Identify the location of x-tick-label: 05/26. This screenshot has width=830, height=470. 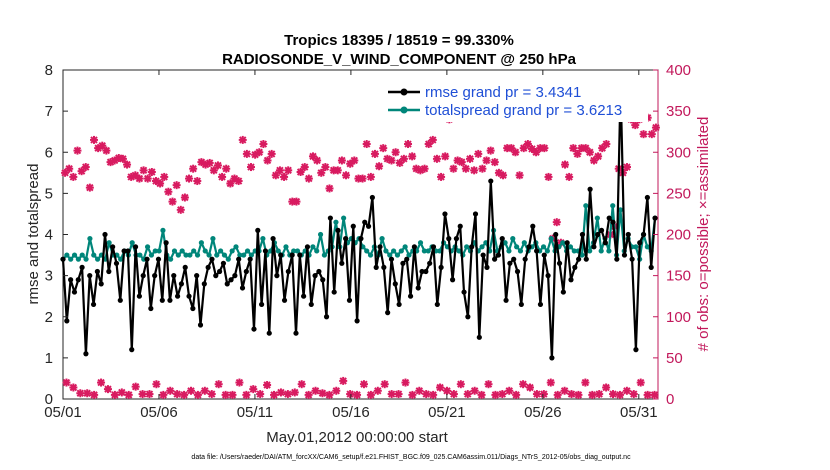
(543, 412).